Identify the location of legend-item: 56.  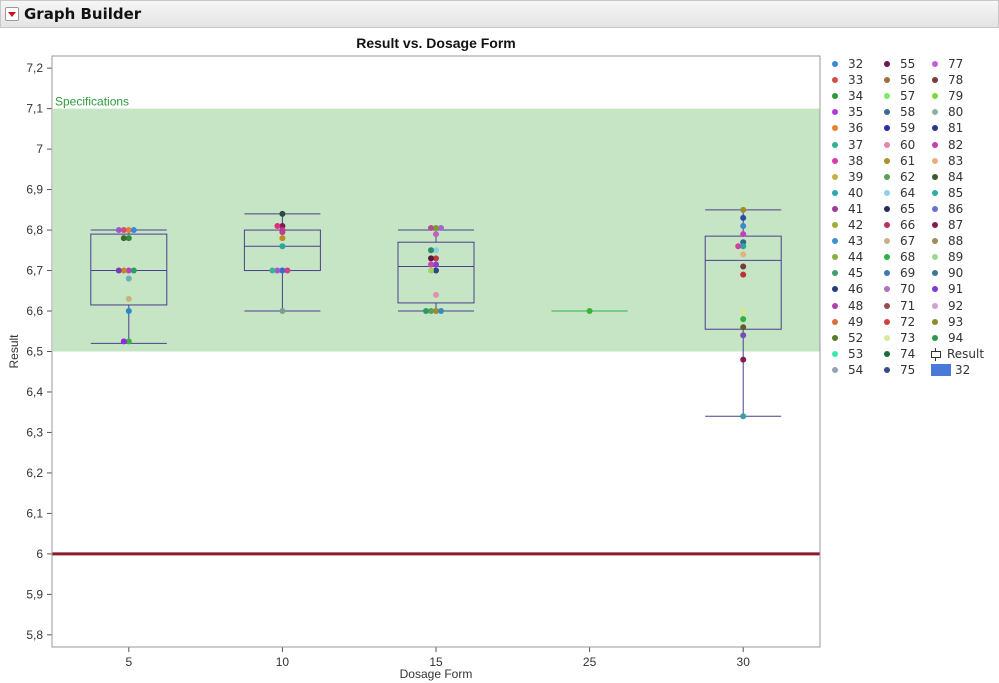
(899, 80).